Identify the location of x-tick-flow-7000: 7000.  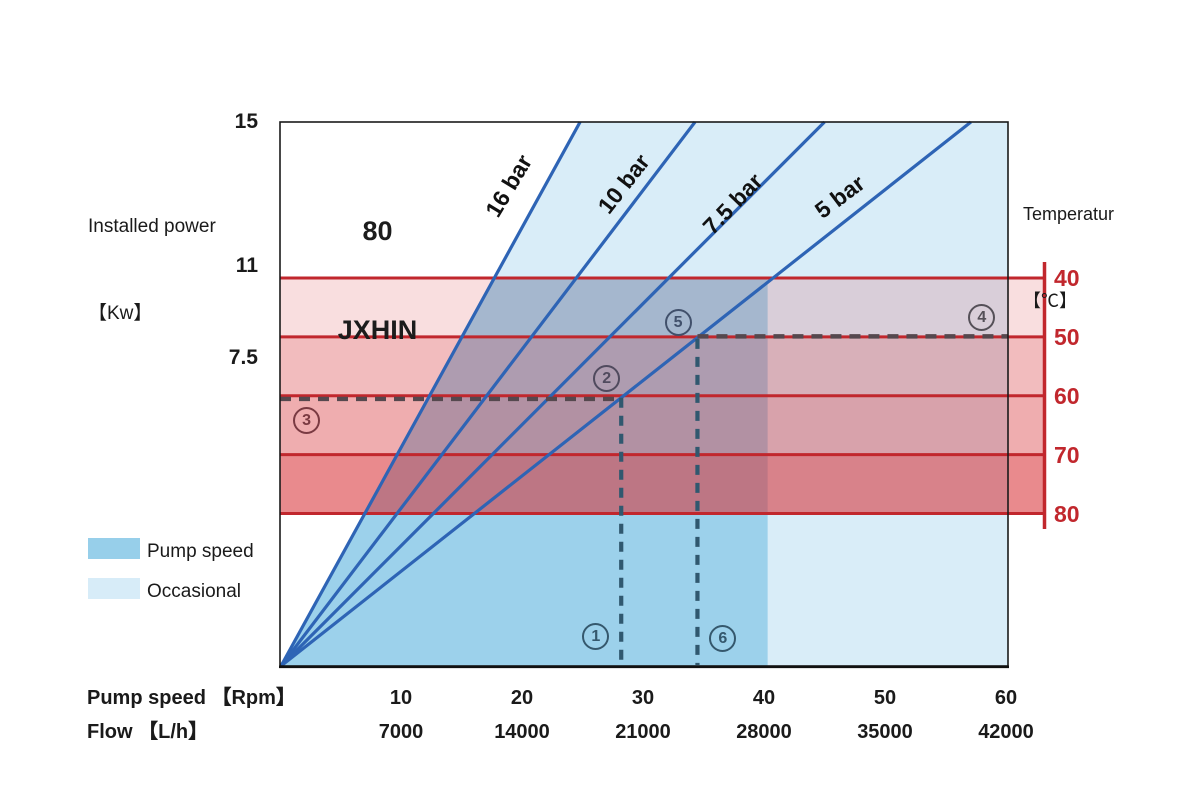
(401, 732).